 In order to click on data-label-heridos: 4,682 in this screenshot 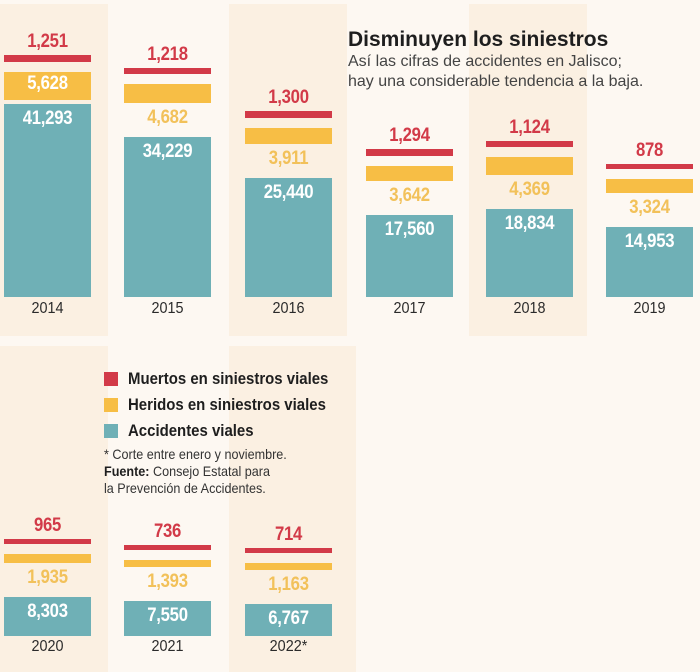, I will do `click(167, 118)`.